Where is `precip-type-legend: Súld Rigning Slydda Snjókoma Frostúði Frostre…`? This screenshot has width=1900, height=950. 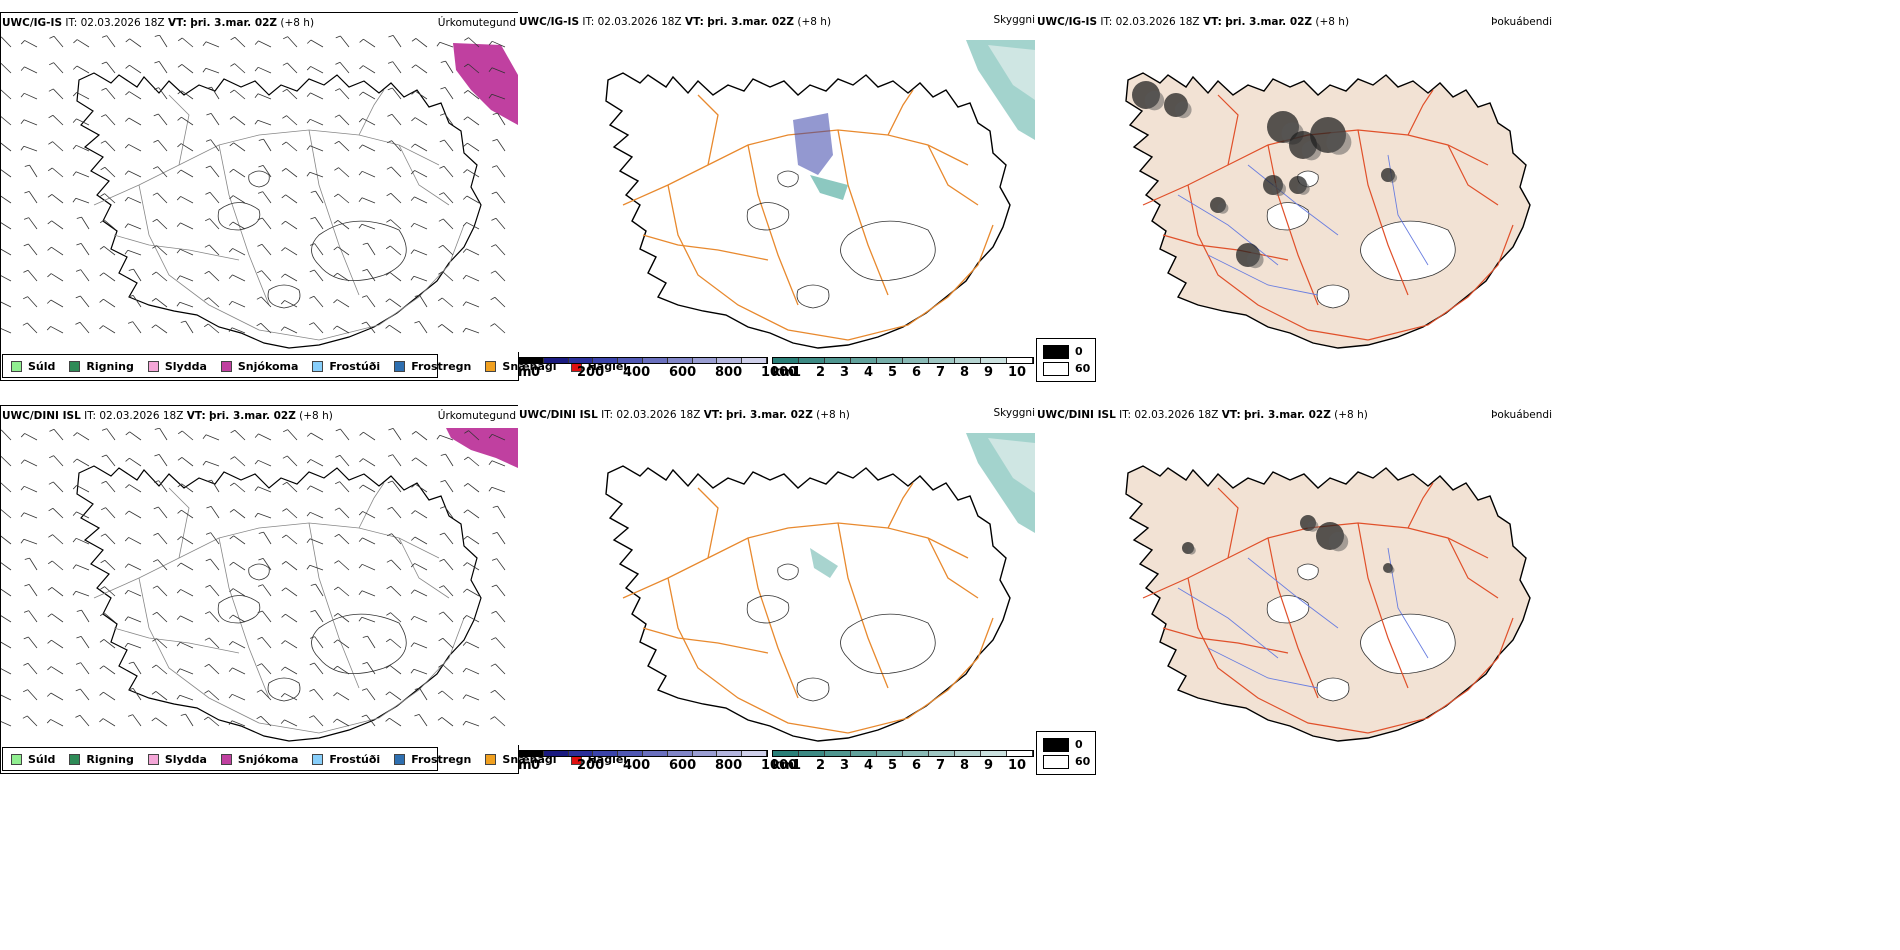 precip-type-legend: Súld Rigning Slydda Snjókoma Frostúði Frostre… is located at coordinates (314, 759).